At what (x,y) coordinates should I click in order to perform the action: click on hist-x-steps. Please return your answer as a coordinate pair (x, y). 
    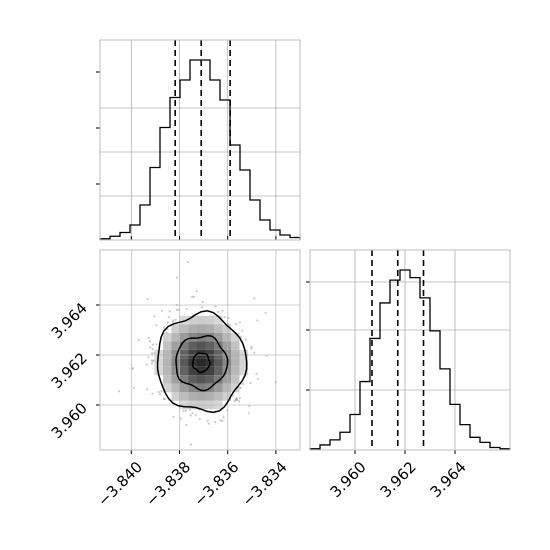
    Looking at the image, I should click on (200, 149).